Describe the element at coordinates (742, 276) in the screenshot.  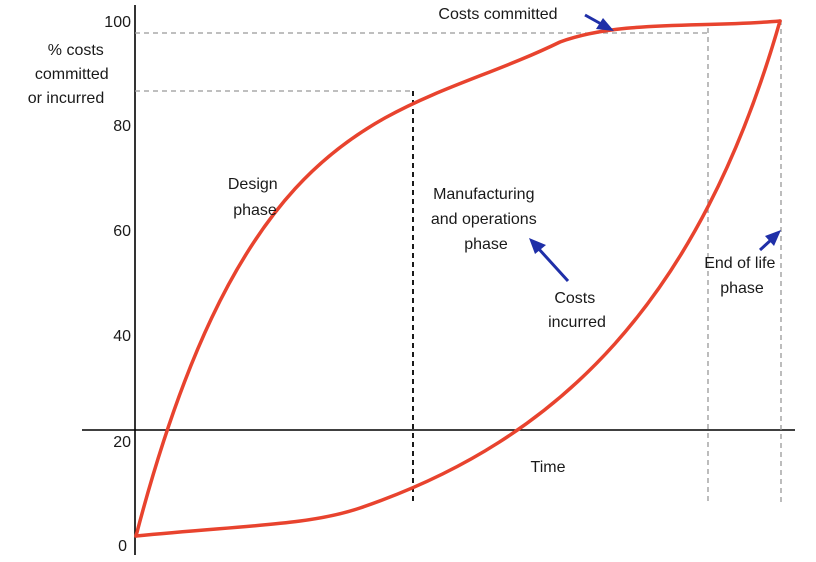
I see `end-of-life-phase-label: End of life phase` at that location.